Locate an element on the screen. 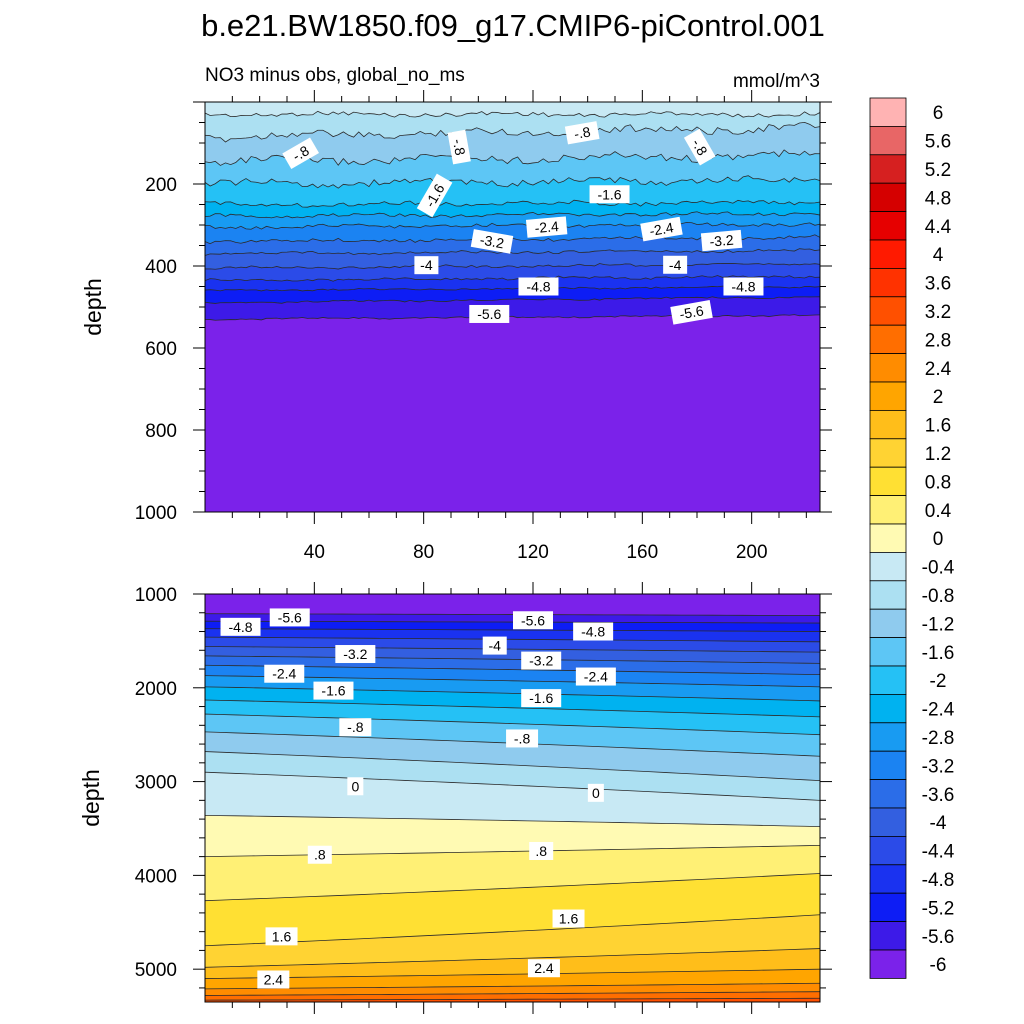 The width and height of the screenshot is (1024, 1024). colorbar-label-25: -4 is located at coordinates (938, 823).